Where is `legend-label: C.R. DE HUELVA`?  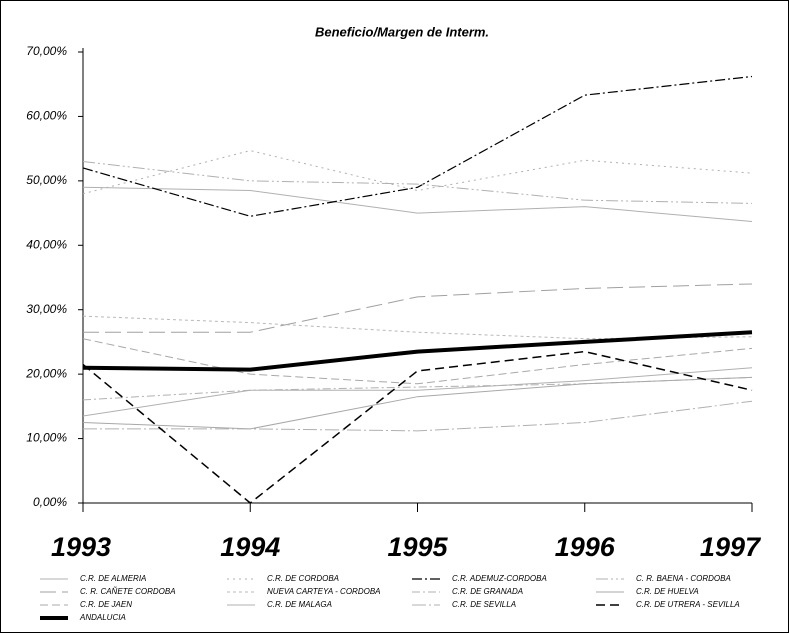
legend-label: C.R. DE HUELVA is located at coordinates (667, 591).